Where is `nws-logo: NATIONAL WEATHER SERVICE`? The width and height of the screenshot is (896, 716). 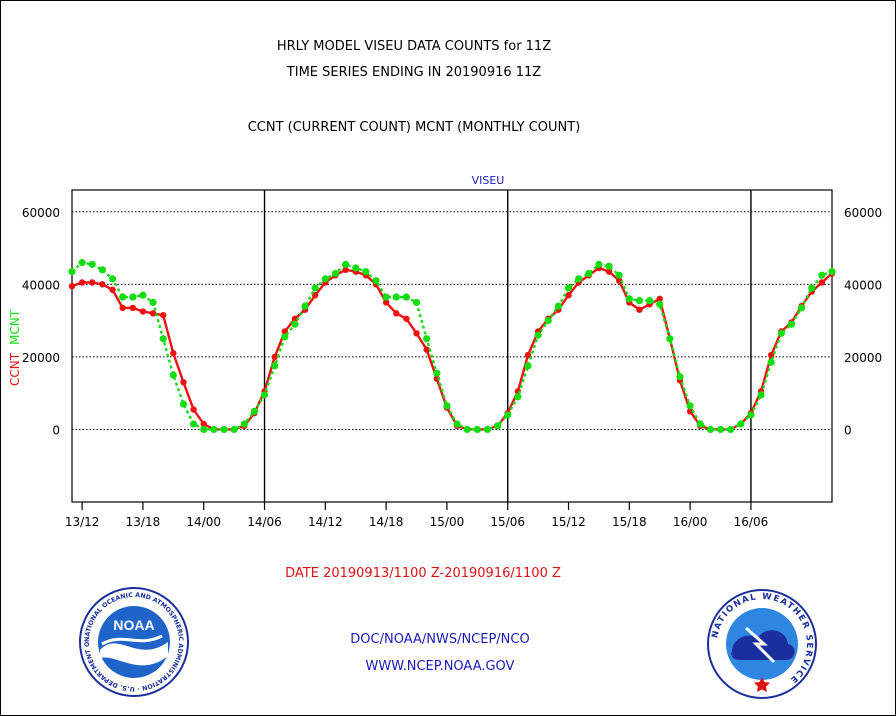 nws-logo: NATIONAL WEATHER SERVICE is located at coordinates (762, 644).